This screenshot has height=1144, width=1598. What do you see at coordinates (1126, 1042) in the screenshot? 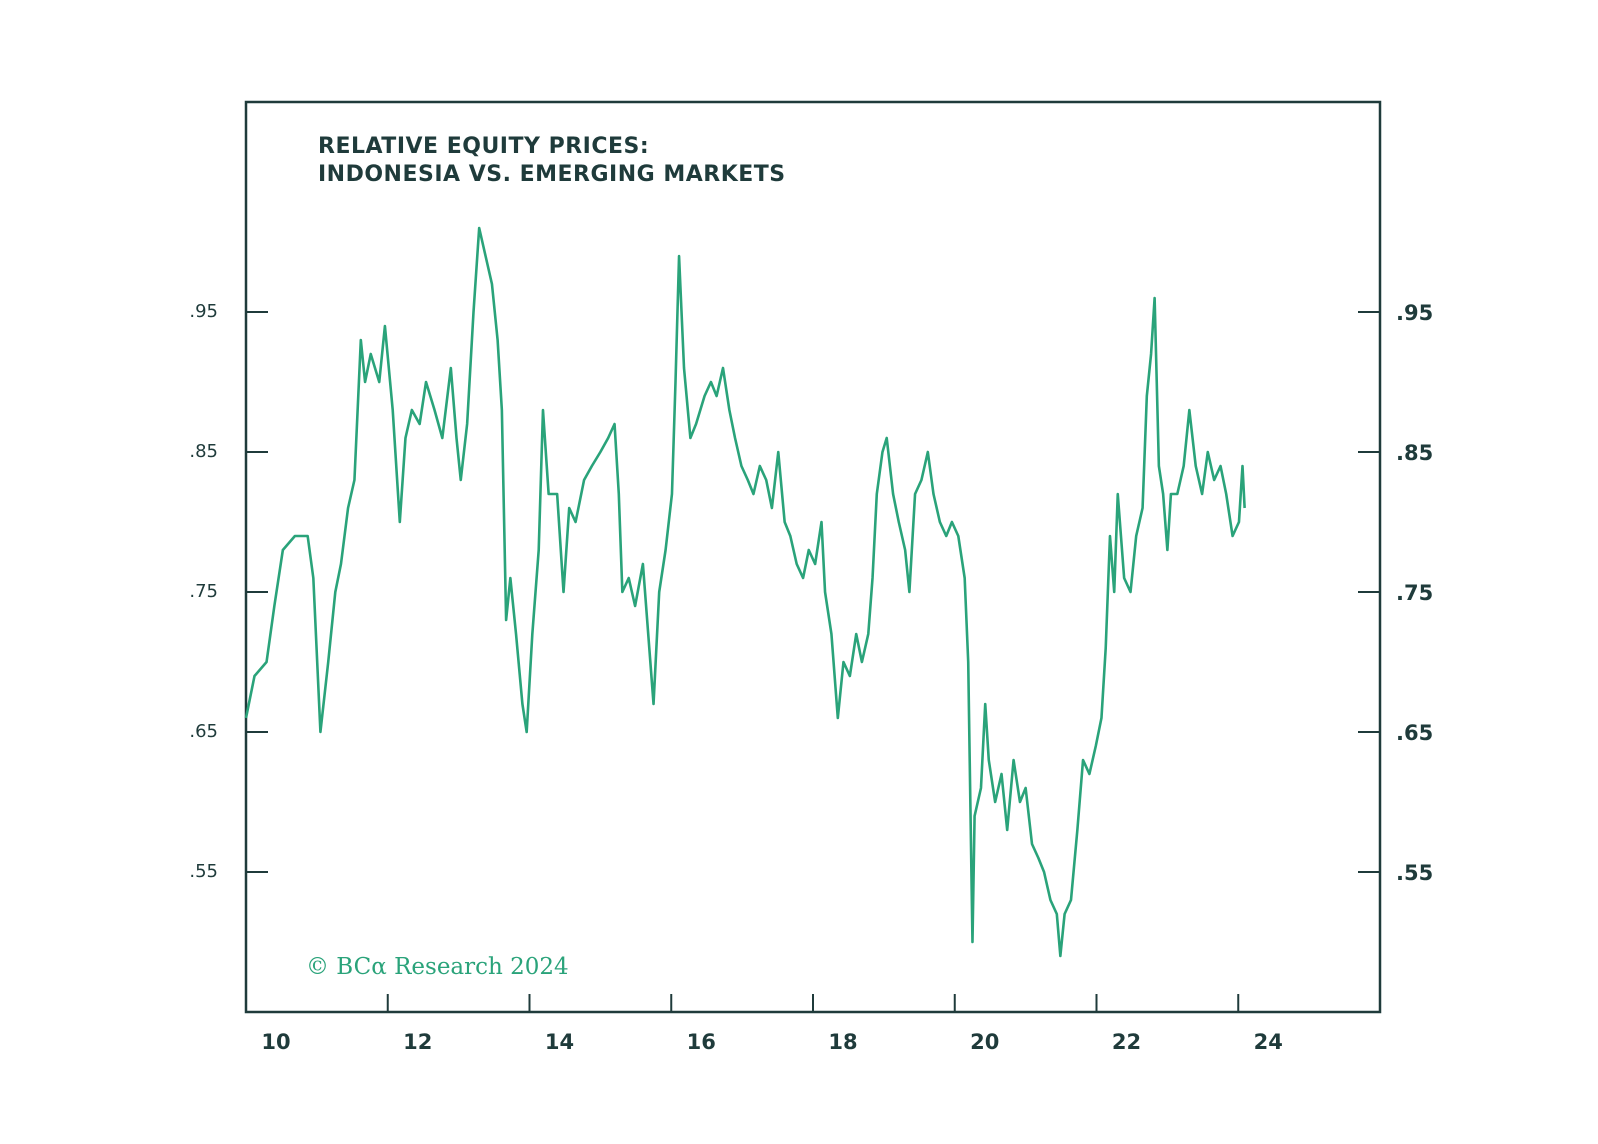
I see `x-tick-label: 22` at bounding box center [1126, 1042].